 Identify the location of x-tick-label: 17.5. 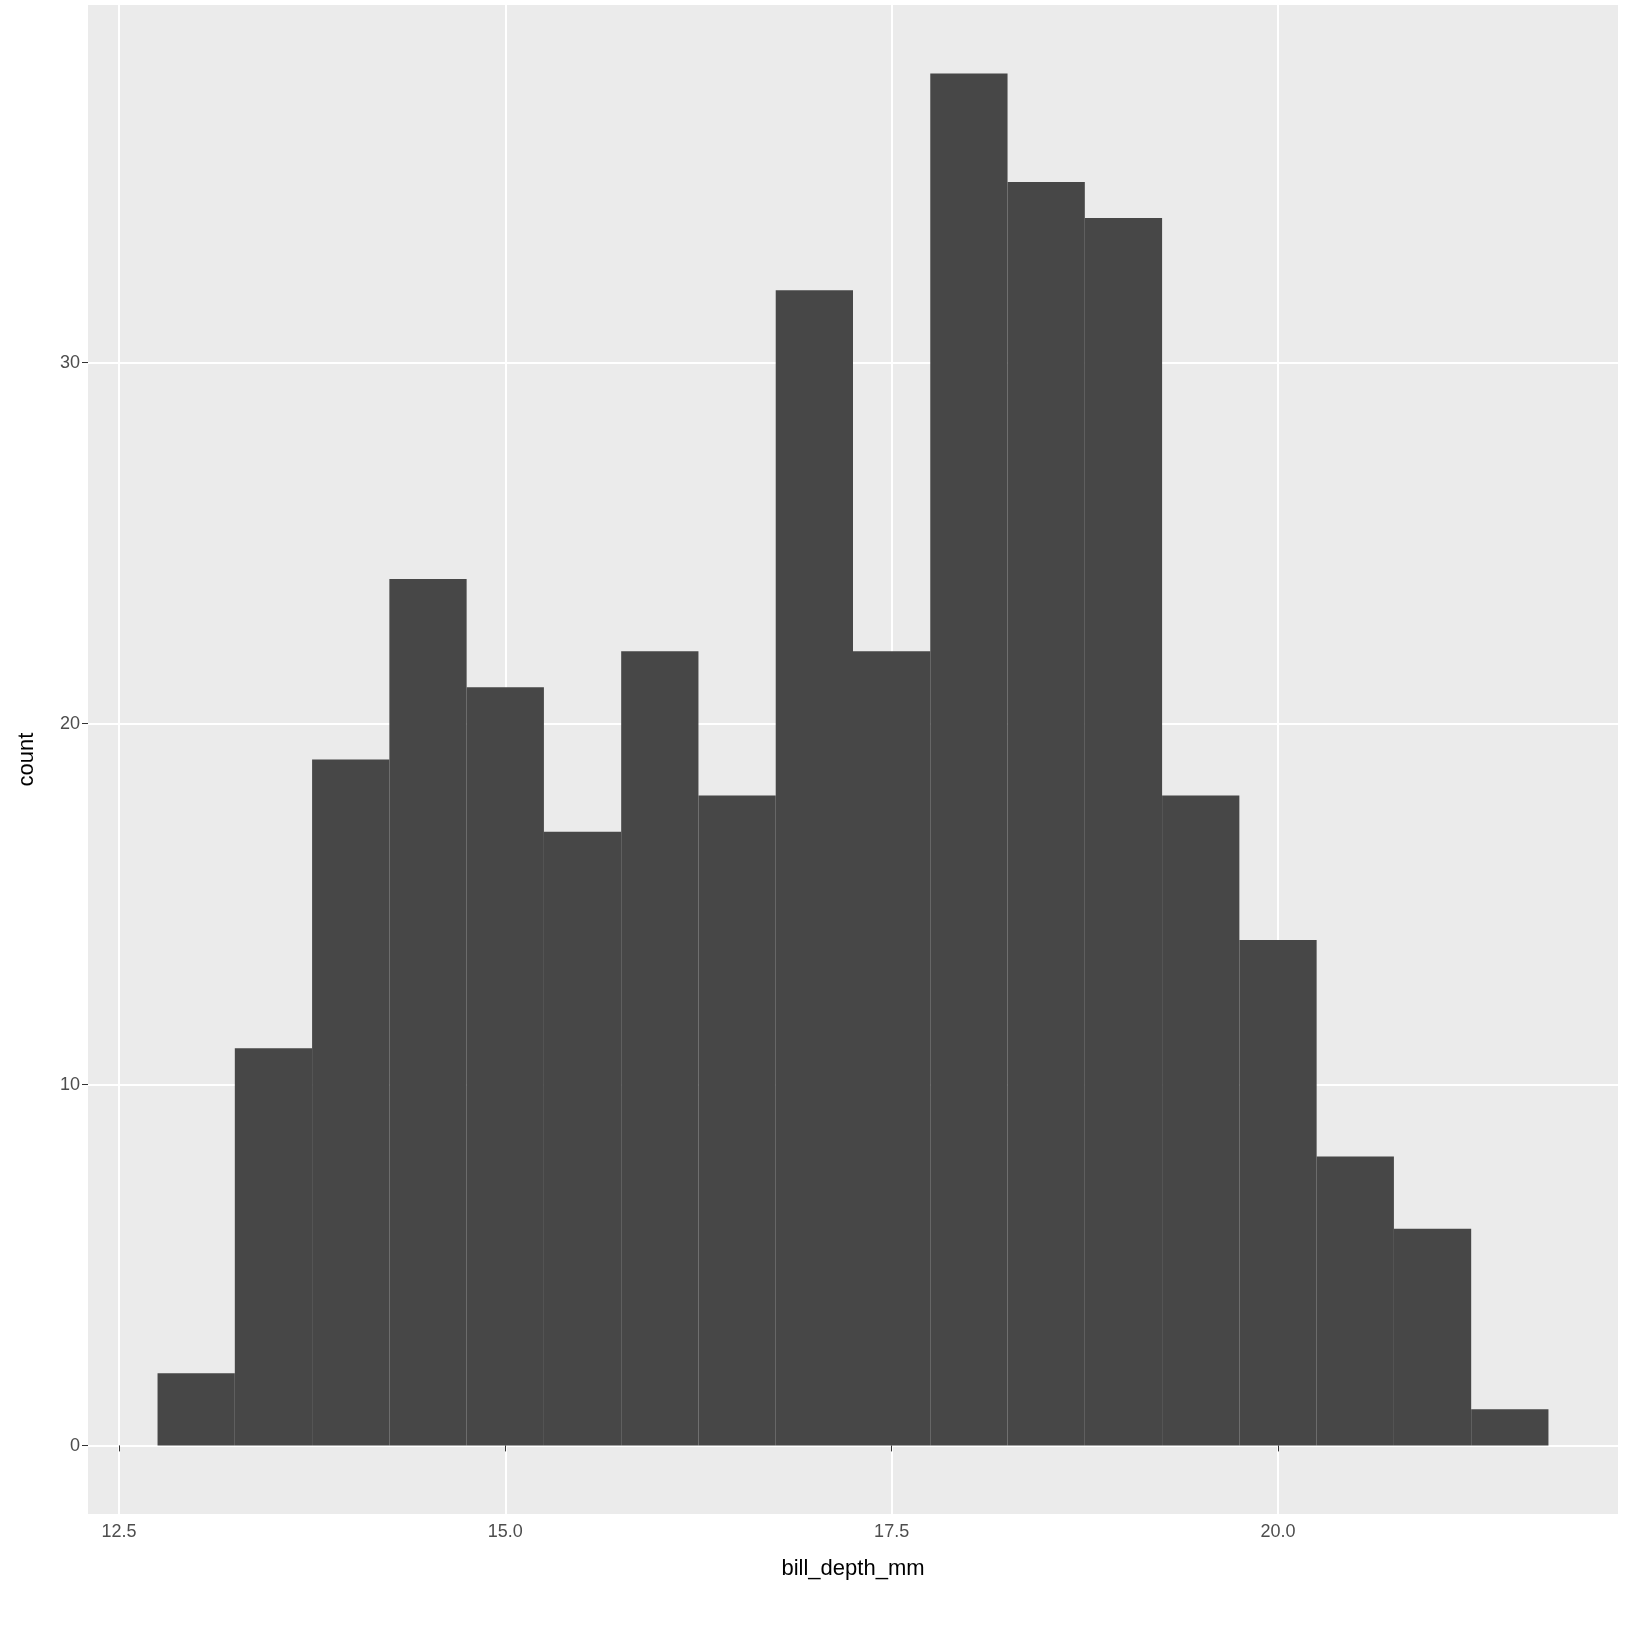
(892, 1531).